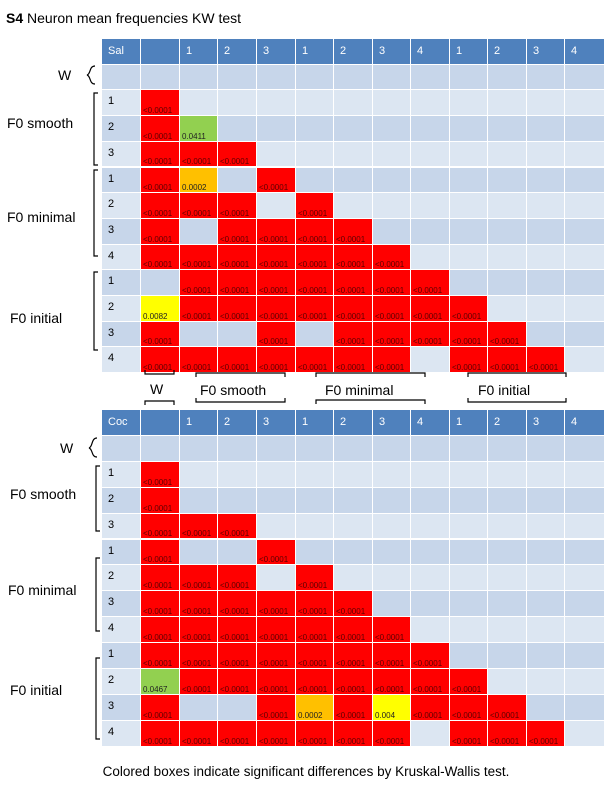 Image resolution: width=612 pixels, height=792 pixels. Describe the element at coordinates (116, 51) in the screenshot. I see `table-corner-label: Sal` at that location.